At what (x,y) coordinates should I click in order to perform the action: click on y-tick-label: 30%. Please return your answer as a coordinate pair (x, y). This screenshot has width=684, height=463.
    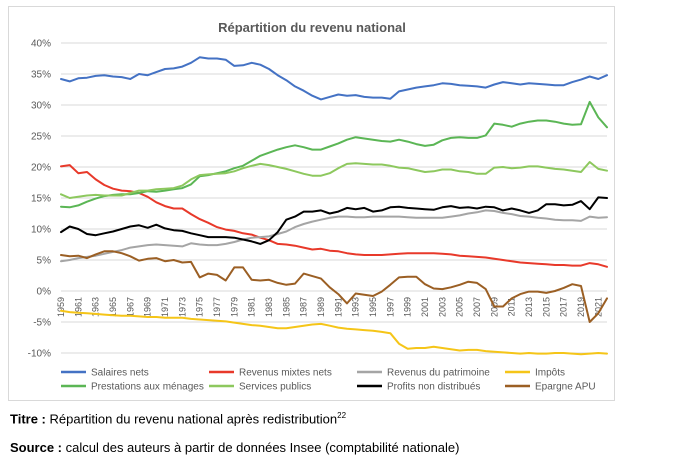
    Looking at the image, I should click on (41, 106).